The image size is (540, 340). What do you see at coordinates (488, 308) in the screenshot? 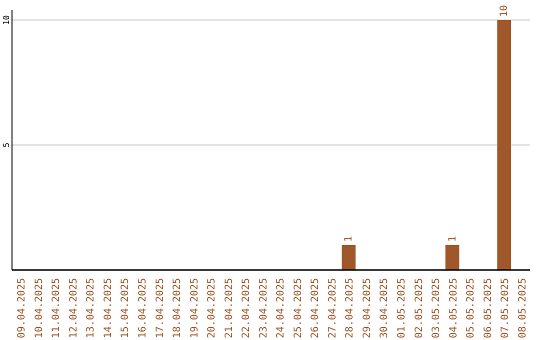
I see `x-tick-label: 06.05.2025` at bounding box center [488, 308].